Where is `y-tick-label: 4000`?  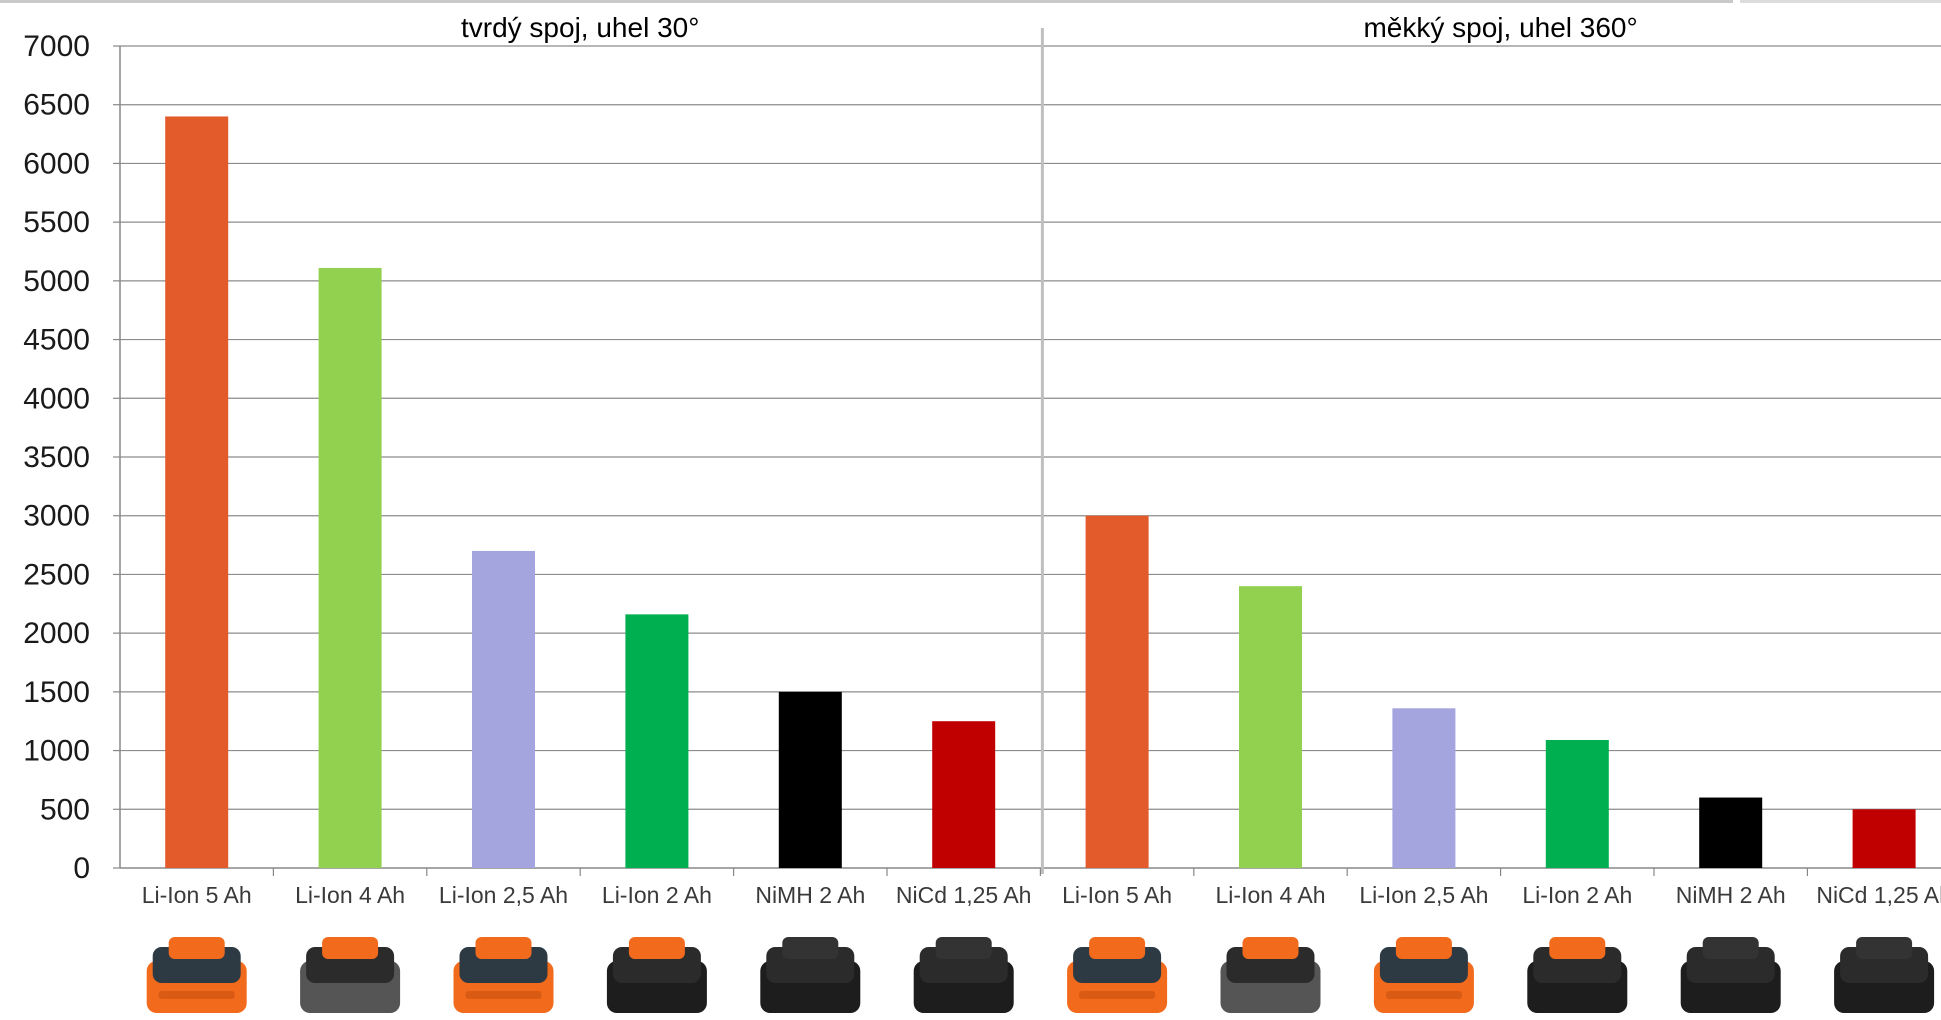 y-tick-label: 4000 is located at coordinates (56, 398).